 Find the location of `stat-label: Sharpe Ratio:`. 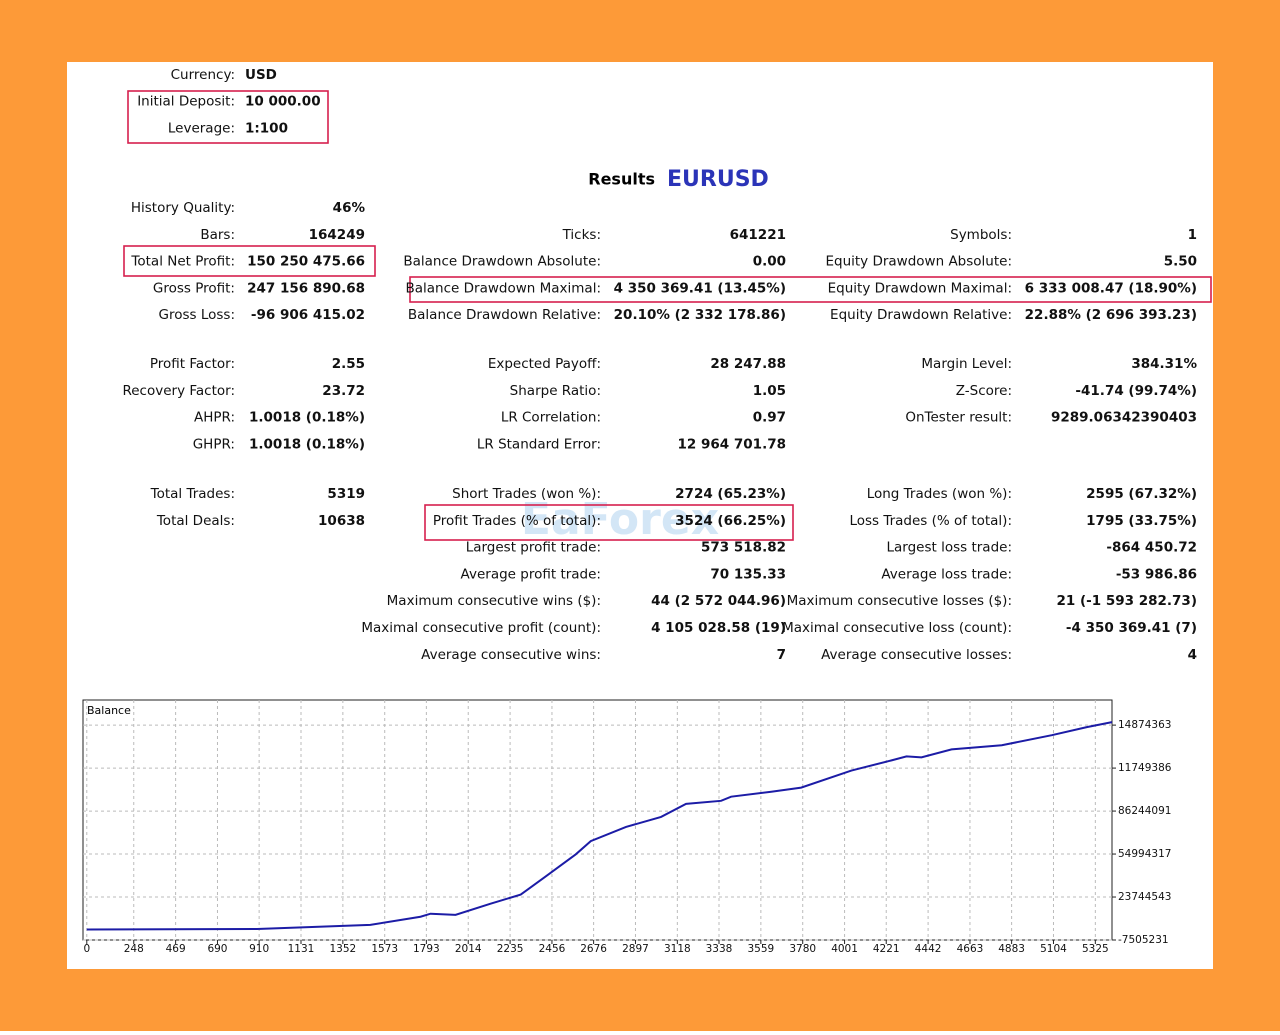

stat-label: Sharpe Ratio: is located at coordinates (555, 391).